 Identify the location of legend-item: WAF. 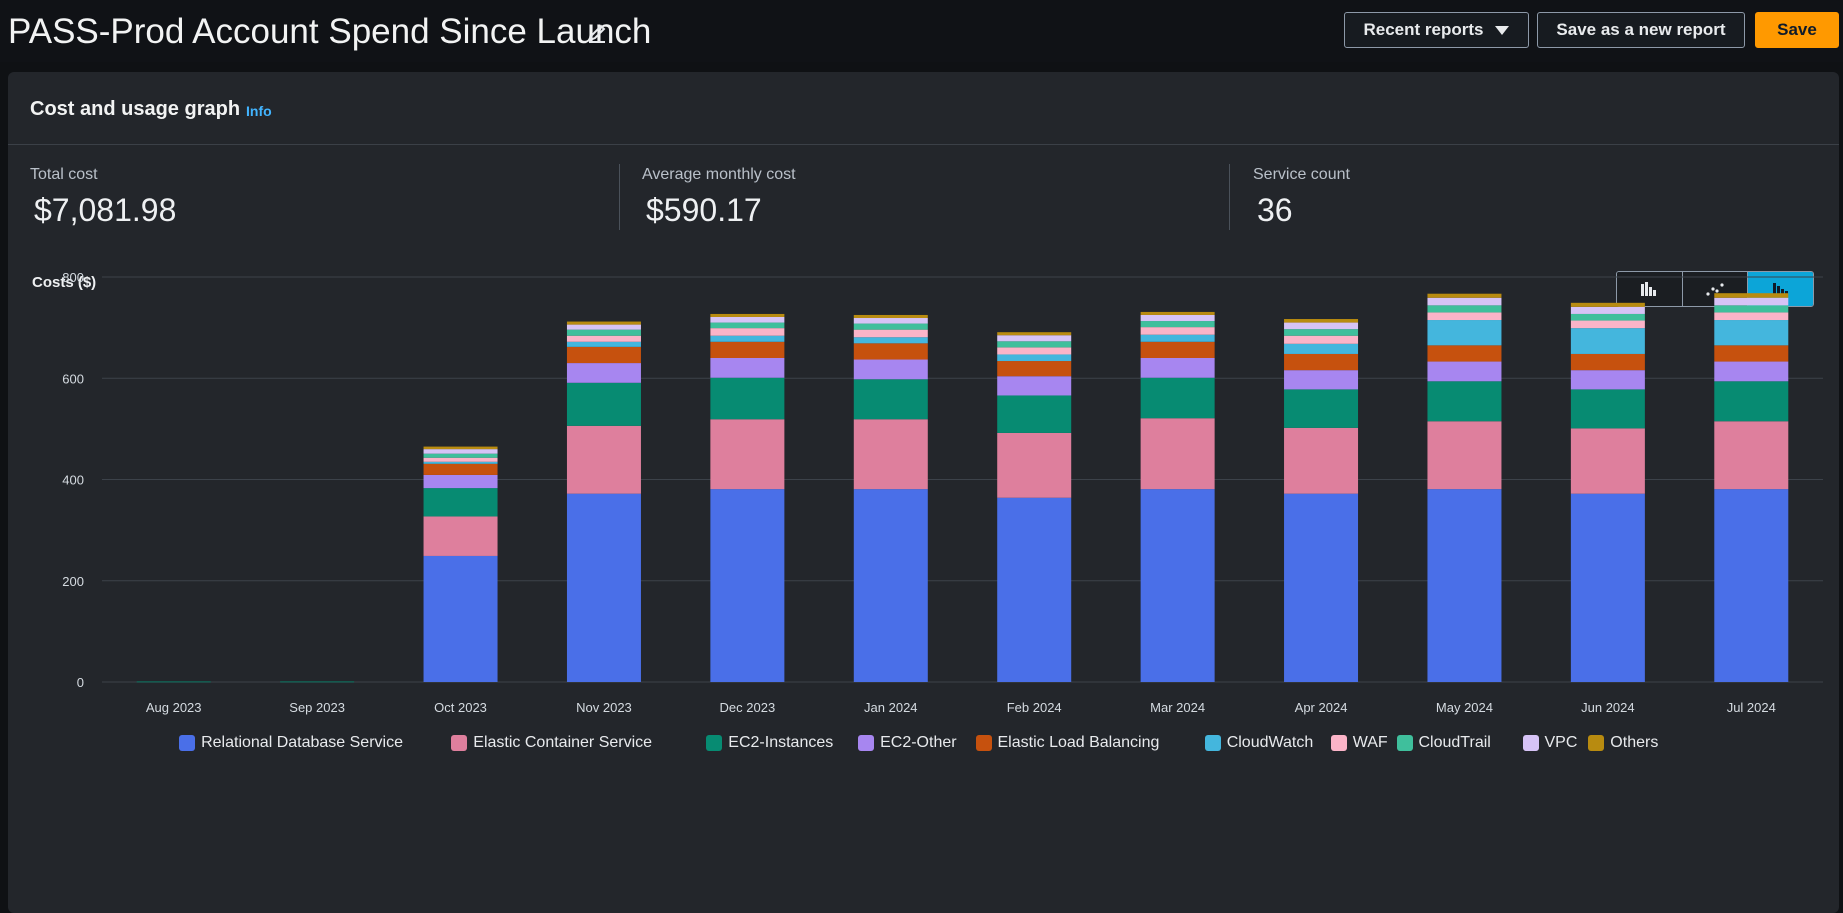
(1359, 743).